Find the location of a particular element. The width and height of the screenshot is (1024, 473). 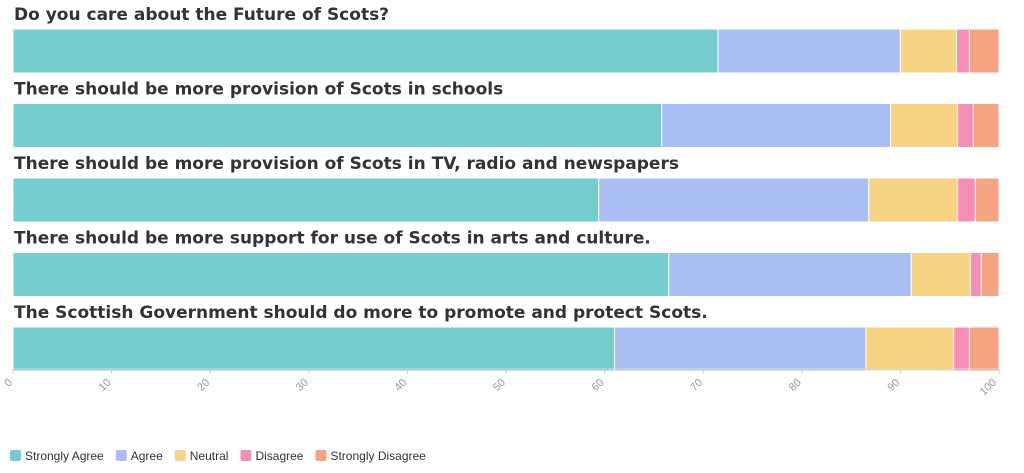

x-tick-label: 70 is located at coordinates (696, 385).